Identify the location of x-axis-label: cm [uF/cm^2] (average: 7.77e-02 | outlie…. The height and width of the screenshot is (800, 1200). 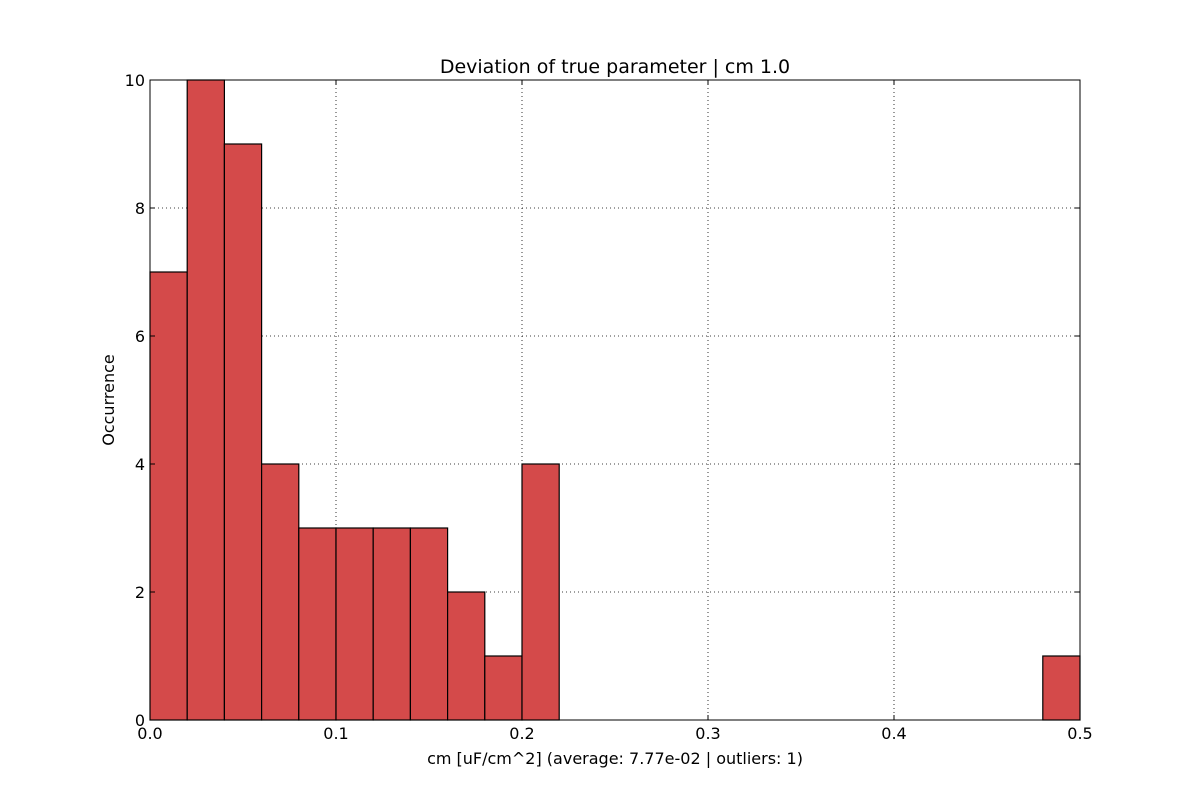
(615, 758).